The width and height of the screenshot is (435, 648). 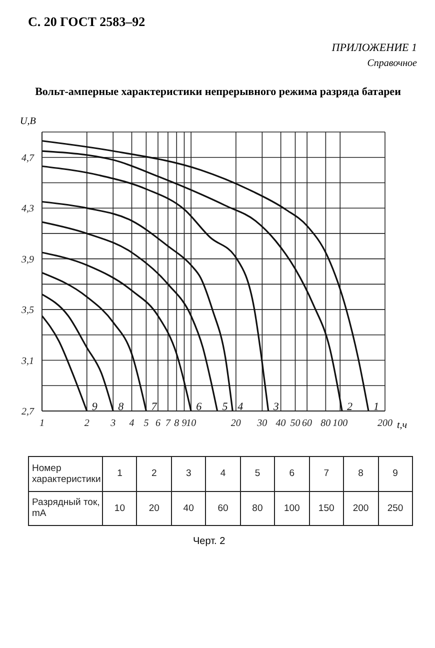 I want to click on x-tick-label: 3, so click(x=113, y=424).